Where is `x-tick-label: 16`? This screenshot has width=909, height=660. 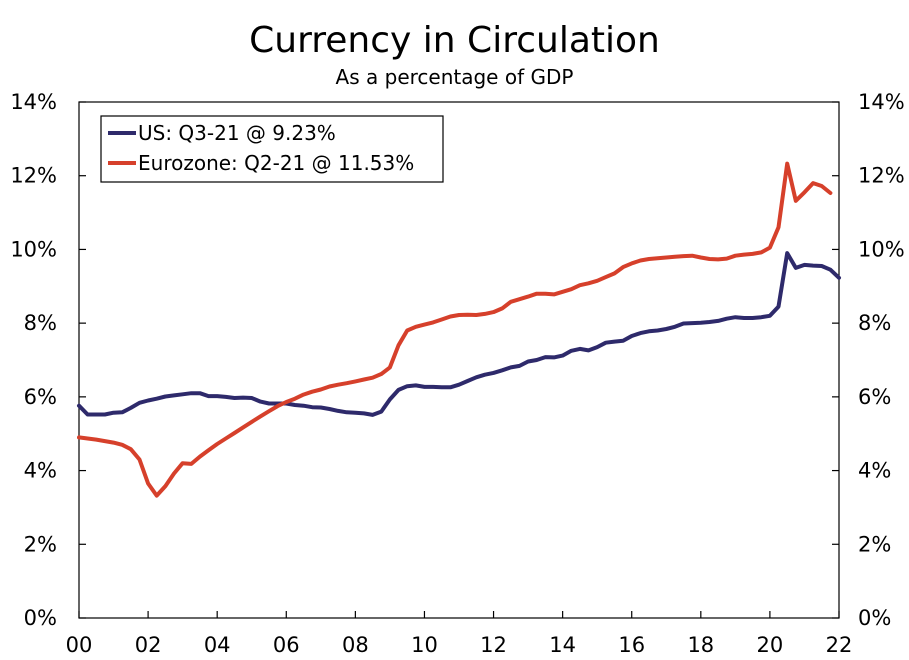
x-tick-label: 16 is located at coordinates (631, 645).